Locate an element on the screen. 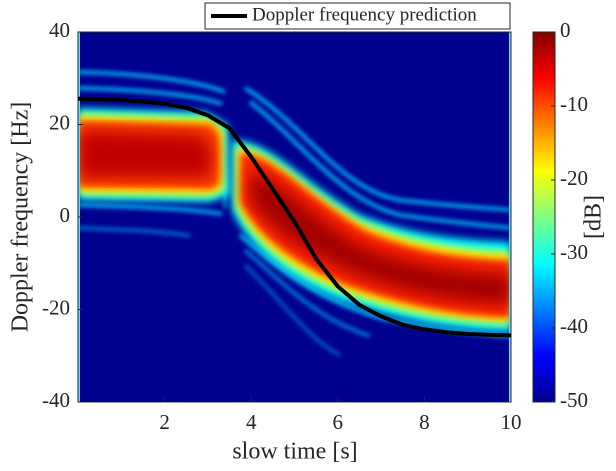 The image size is (616, 471). colorbar-tick-label: -10 is located at coordinates (574, 104).